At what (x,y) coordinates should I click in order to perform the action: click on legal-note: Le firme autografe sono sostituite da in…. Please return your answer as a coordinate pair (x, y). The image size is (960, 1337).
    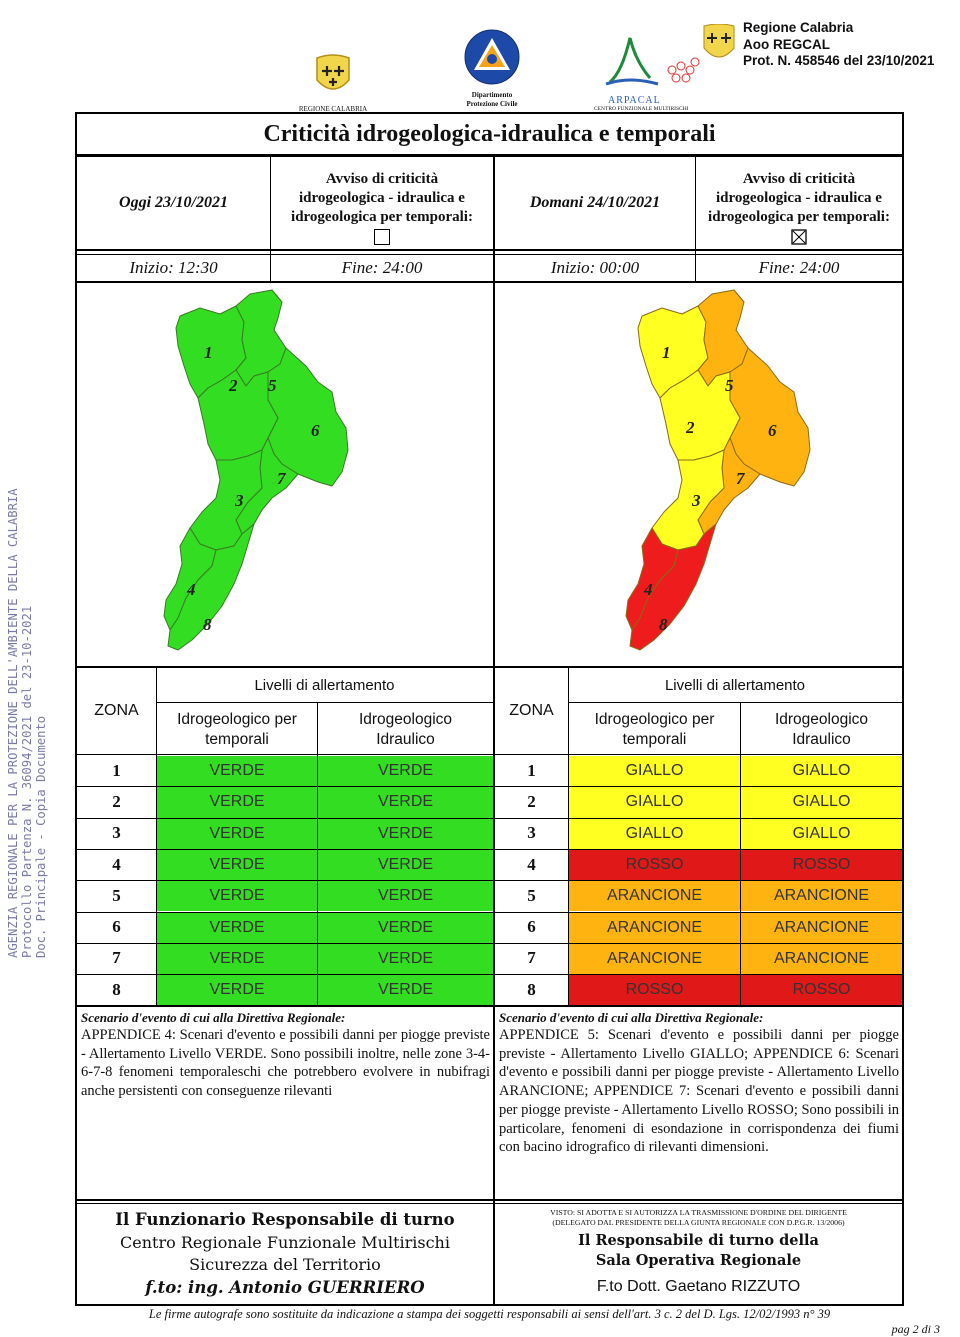
    Looking at the image, I should click on (489, 1314).